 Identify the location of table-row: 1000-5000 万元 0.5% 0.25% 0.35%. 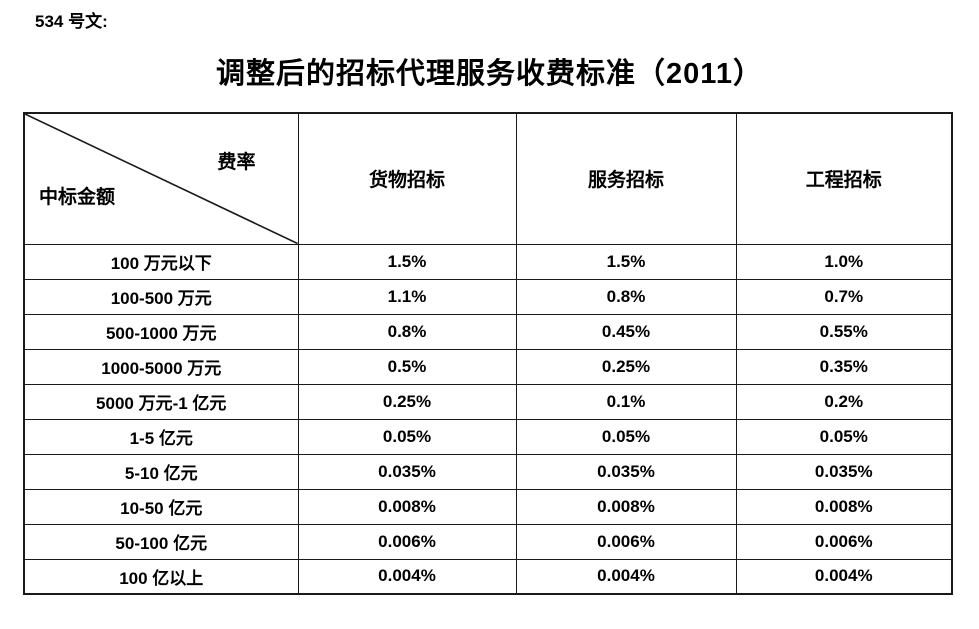
(488, 366).